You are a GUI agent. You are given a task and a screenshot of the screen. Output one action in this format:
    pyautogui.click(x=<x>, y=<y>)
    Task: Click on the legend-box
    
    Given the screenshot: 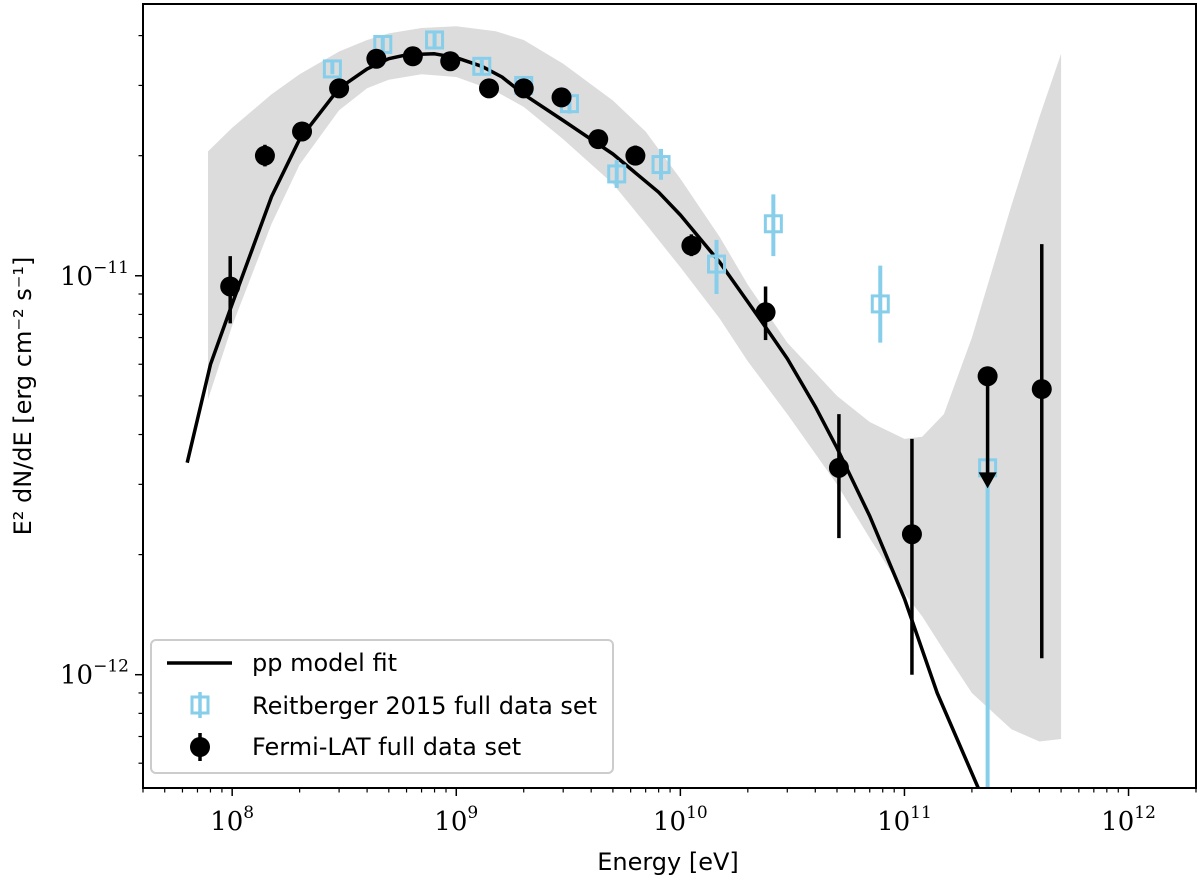 What is the action you would take?
    pyautogui.click(x=382, y=706)
    